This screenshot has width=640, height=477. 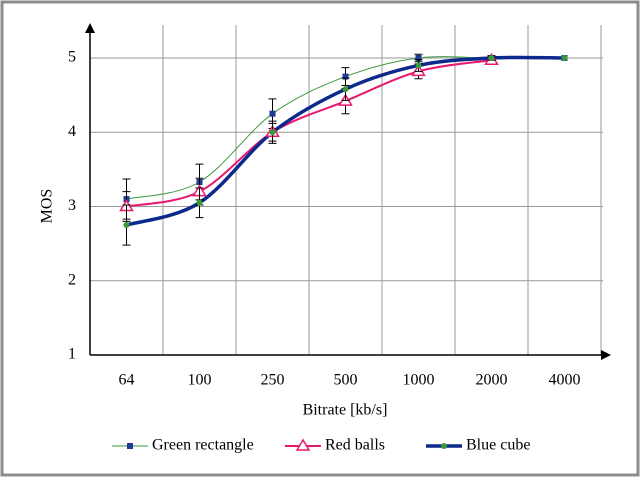 I want to click on y-axis-arrow, so click(x=90, y=28).